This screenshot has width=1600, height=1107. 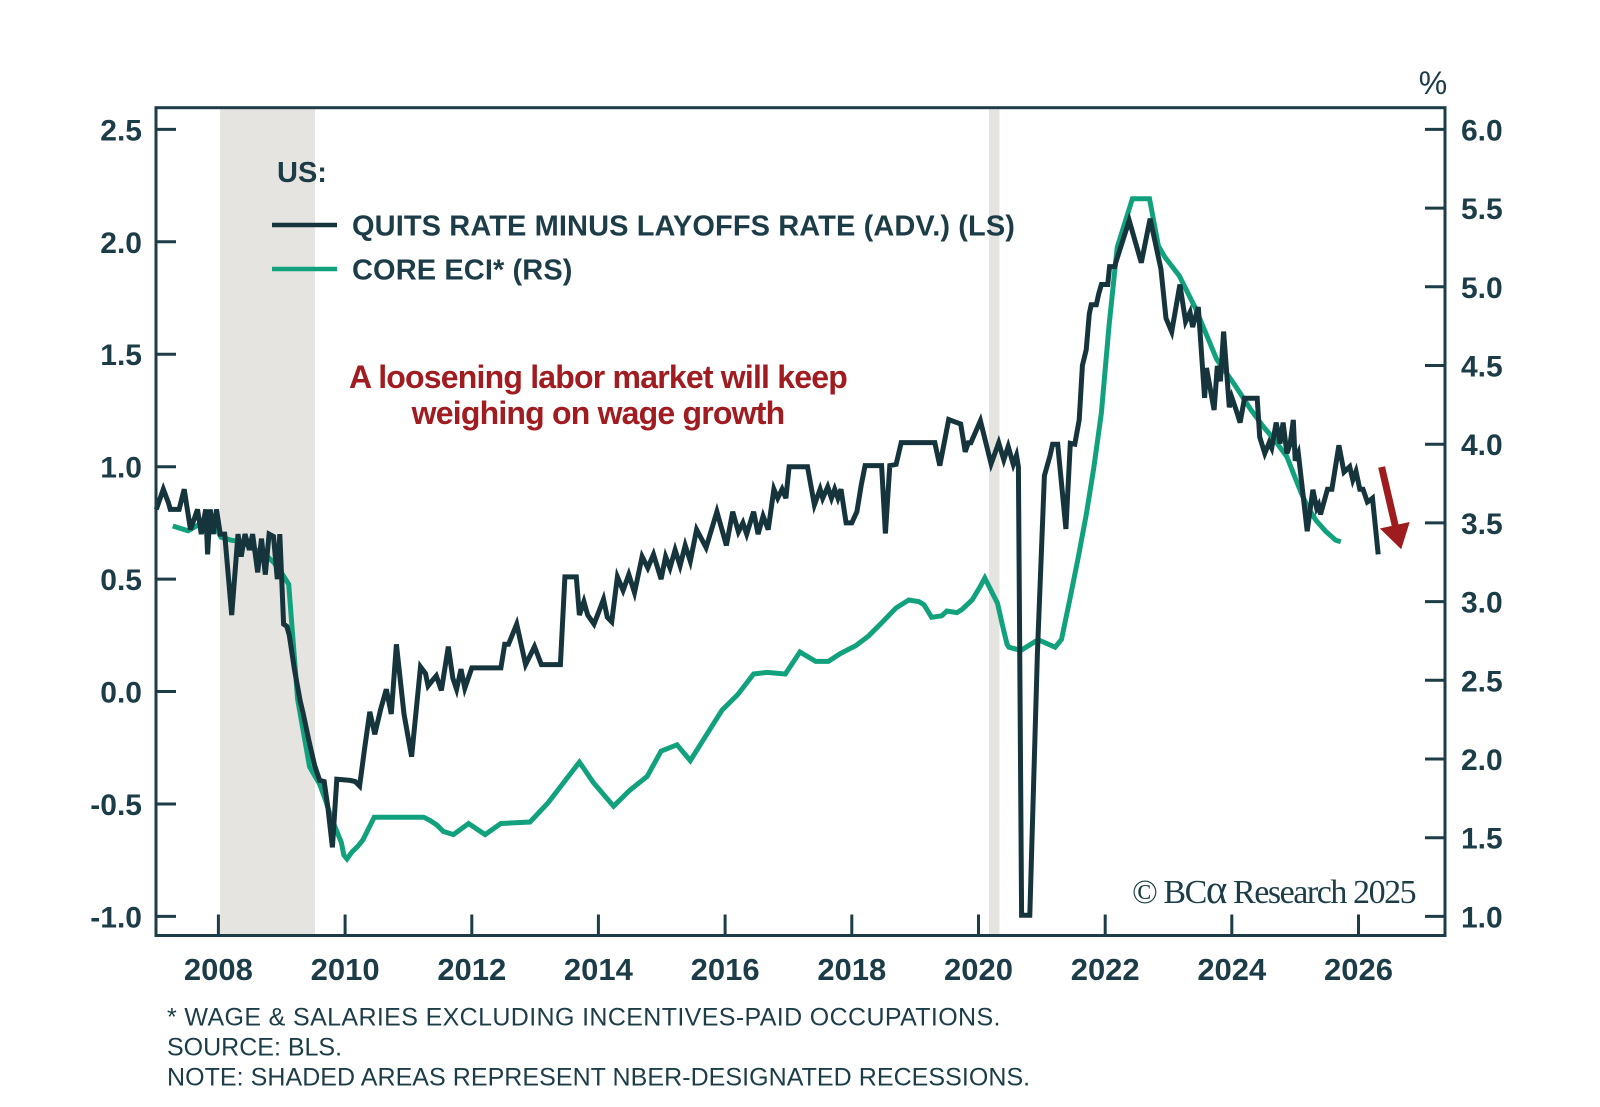 I want to click on svg-text: 6.0, so click(x=1482, y=130).